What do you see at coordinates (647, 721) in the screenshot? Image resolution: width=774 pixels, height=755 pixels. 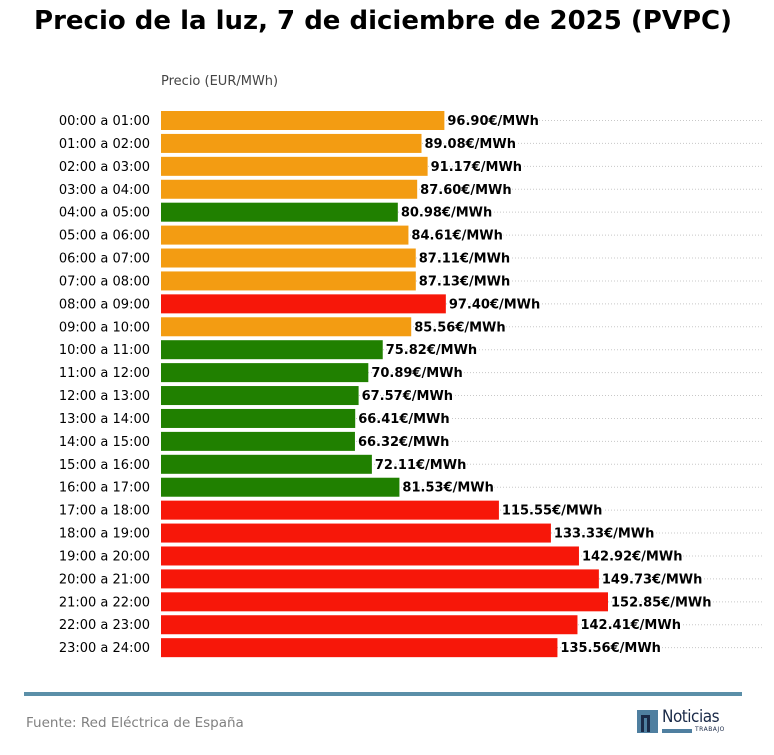 I see `logo-n-icon` at bounding box center [647, 721].